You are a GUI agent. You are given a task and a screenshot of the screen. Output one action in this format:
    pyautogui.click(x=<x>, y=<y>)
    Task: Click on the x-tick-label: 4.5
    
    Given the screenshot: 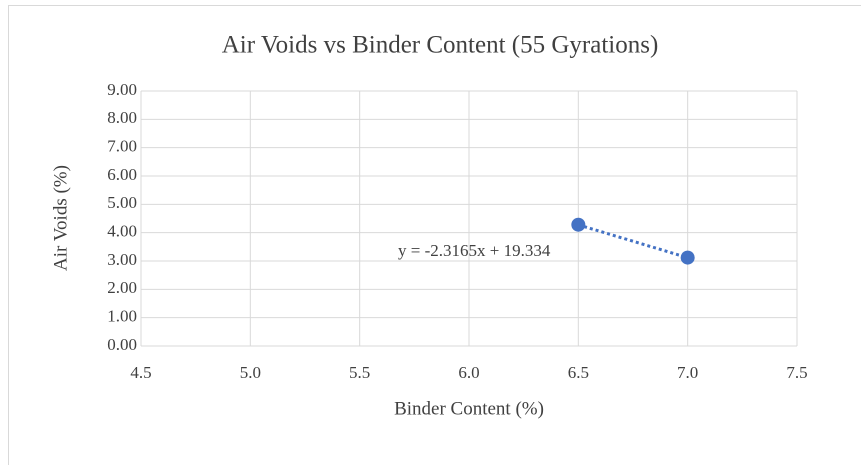 What is the action you would take?
    pyautogui.click(x=140, y=372)
    